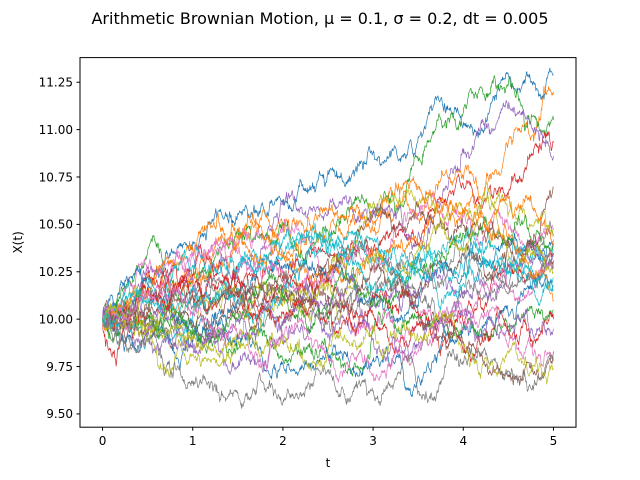 The image size is (640, 480). I want to click on y-axis: 9.50 9.75 10.00 10.25 10.50 10.75 11.00 11.25, so click(59, 248).